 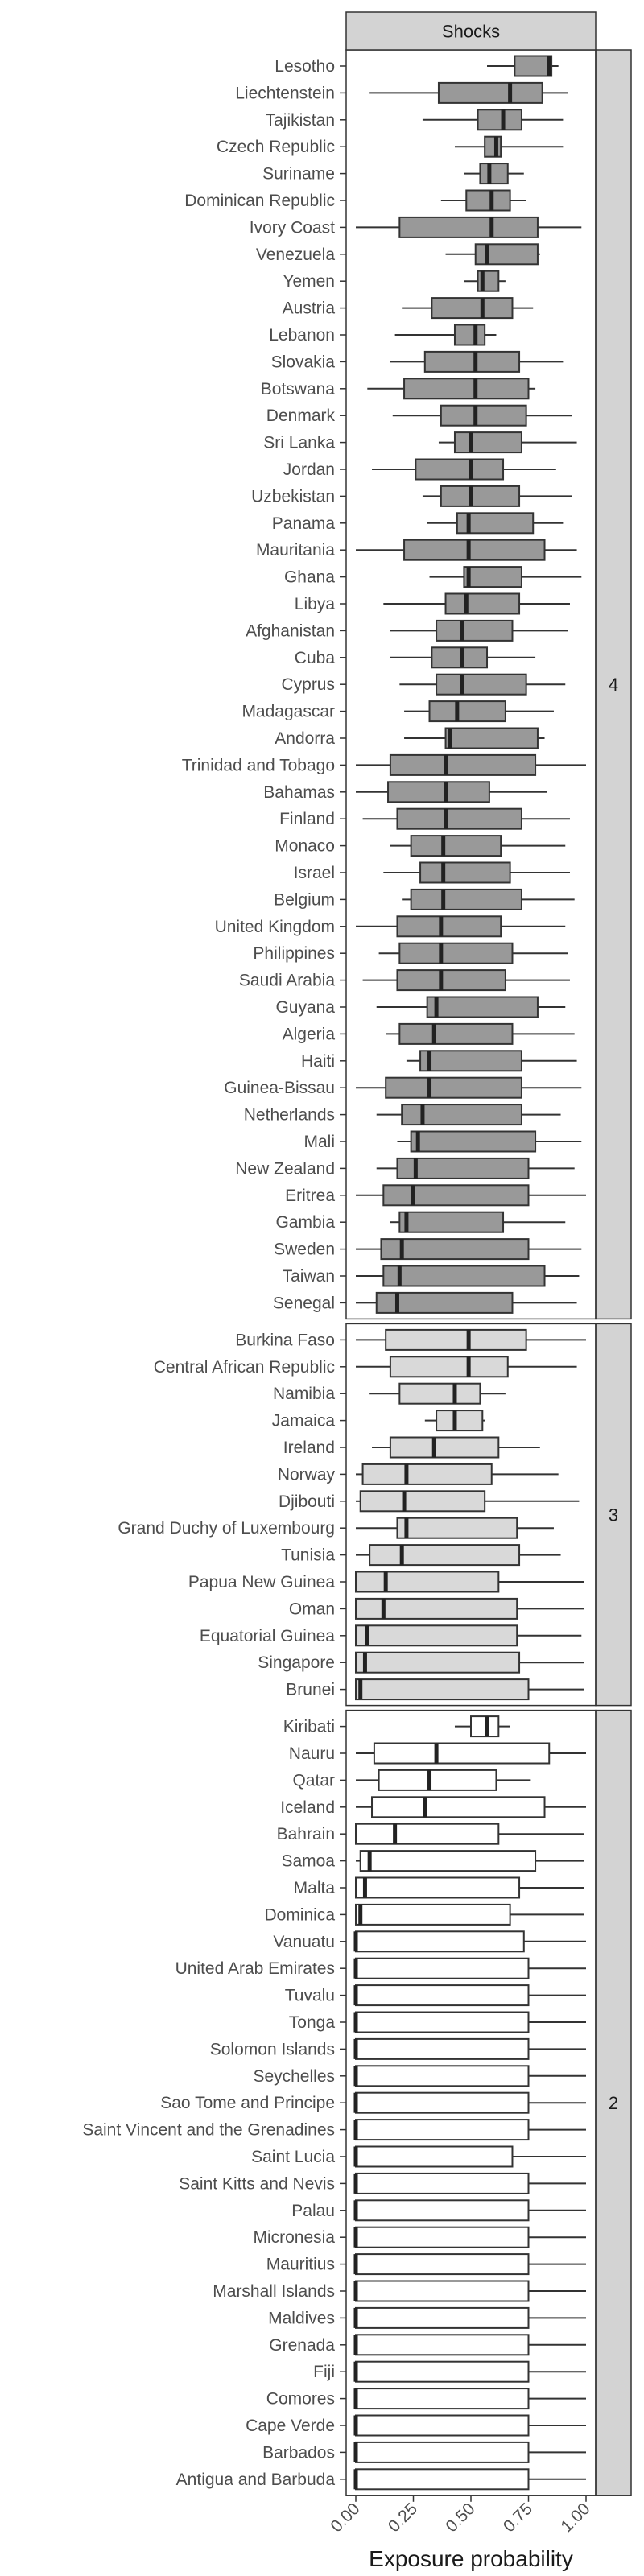 What do you see at coordinates (310, 1196) in the screenshot?
I see `country-label: Eritrea` at bounding box center [310, 1196].